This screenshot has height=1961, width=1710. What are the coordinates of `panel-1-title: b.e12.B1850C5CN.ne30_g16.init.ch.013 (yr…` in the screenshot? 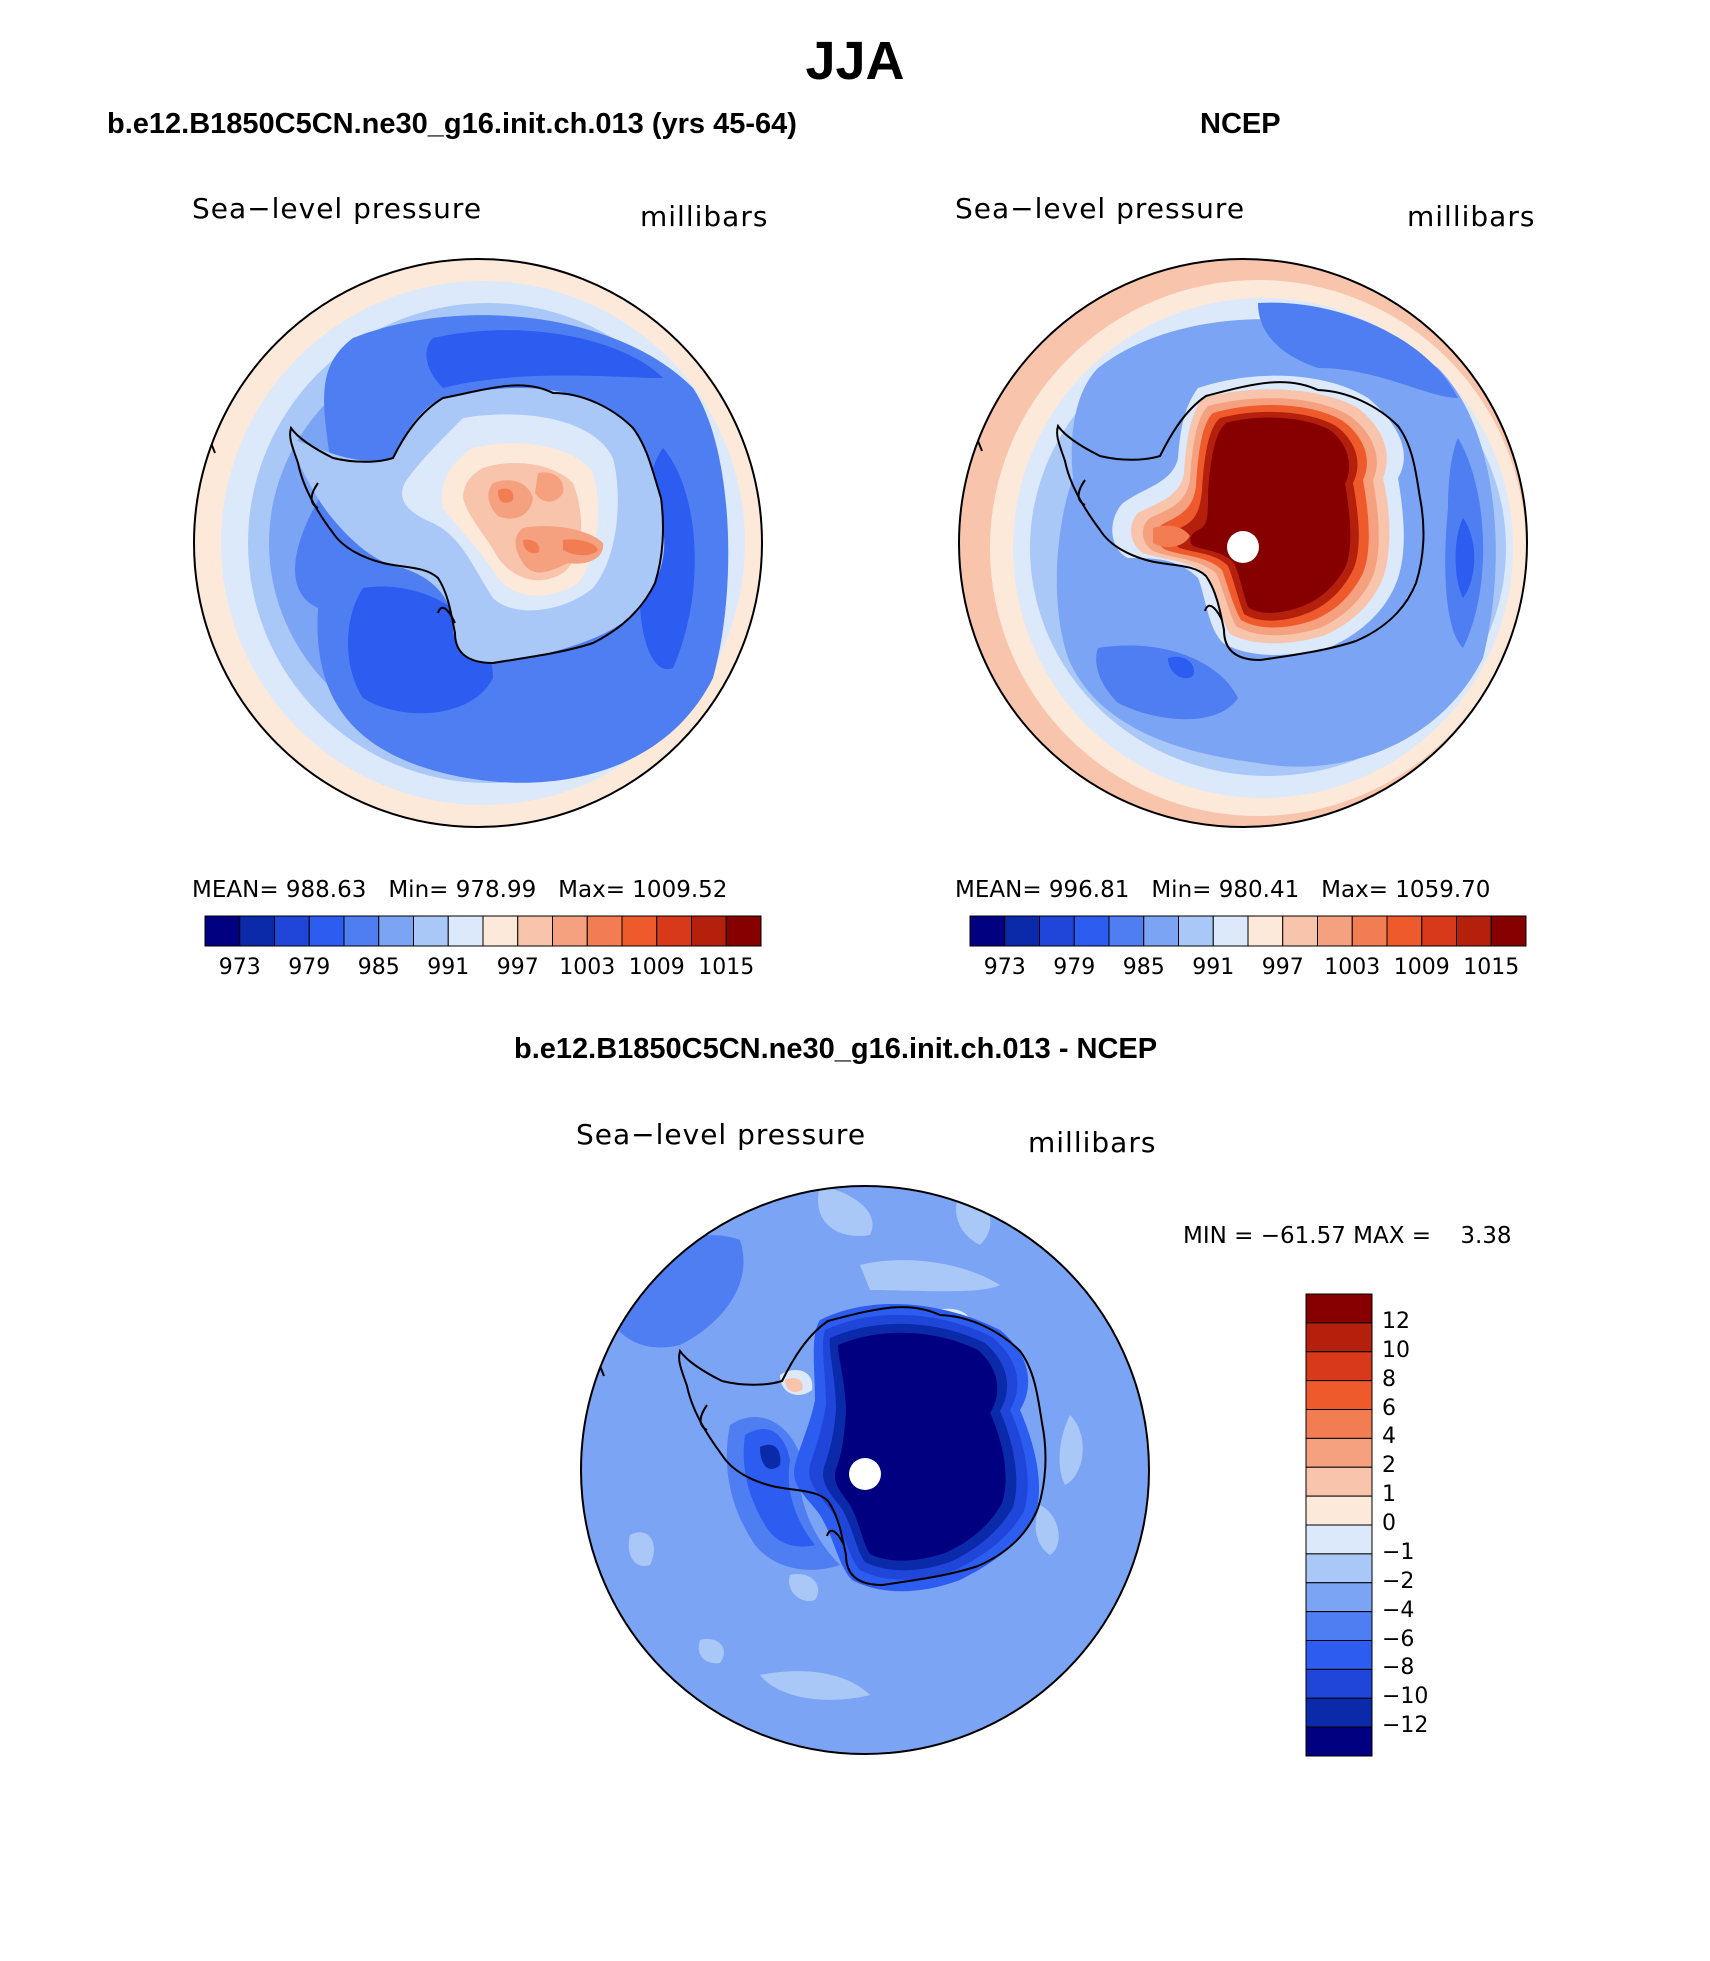 It's located at (452, 124).